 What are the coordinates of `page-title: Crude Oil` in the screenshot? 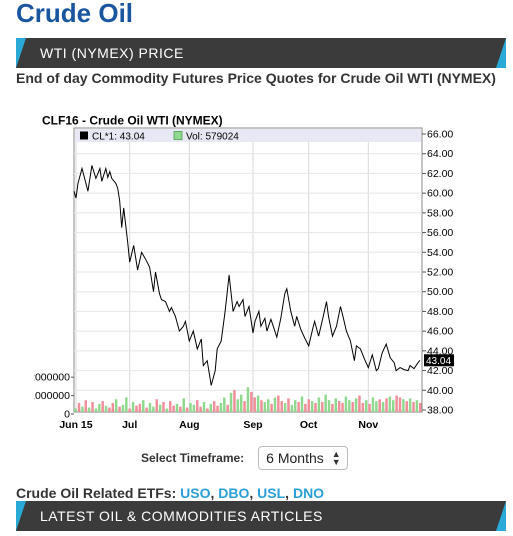 It's located at (75, 14).